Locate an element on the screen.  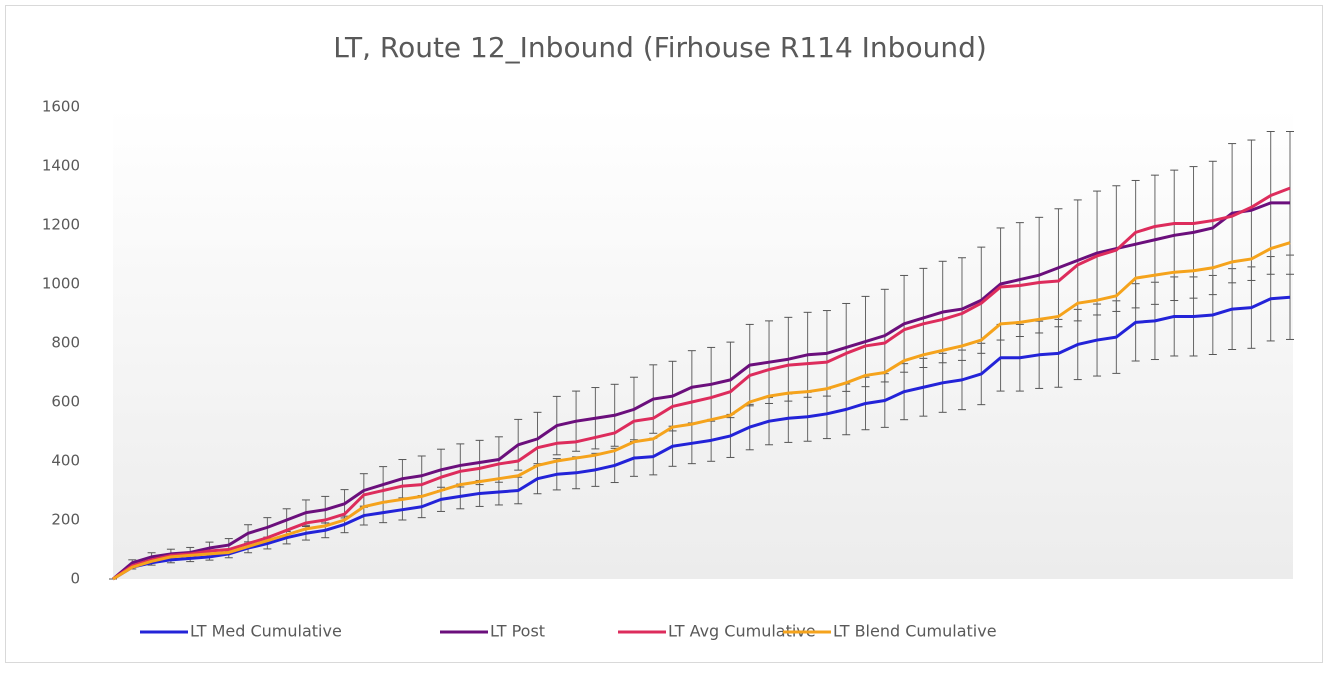
y-tick-label: 1200 is located at coordinates (61, 225).